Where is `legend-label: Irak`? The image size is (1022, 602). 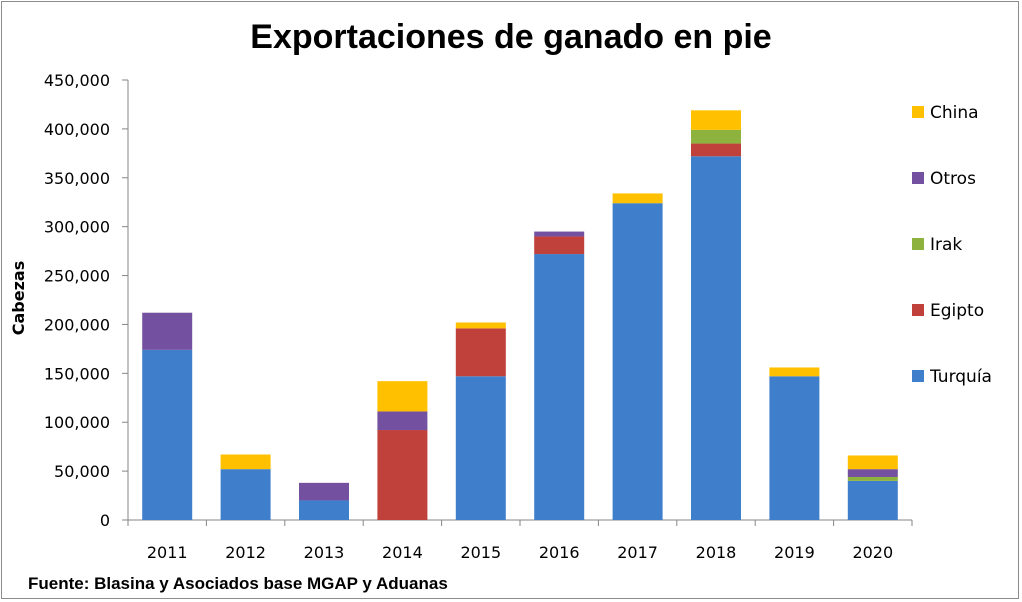 legend-label: Irak is located at coordinates (946, 245).